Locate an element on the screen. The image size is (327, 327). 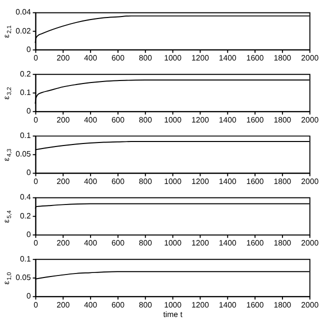
y-tick-label: 0.04 is located at coordinates (24, 12).